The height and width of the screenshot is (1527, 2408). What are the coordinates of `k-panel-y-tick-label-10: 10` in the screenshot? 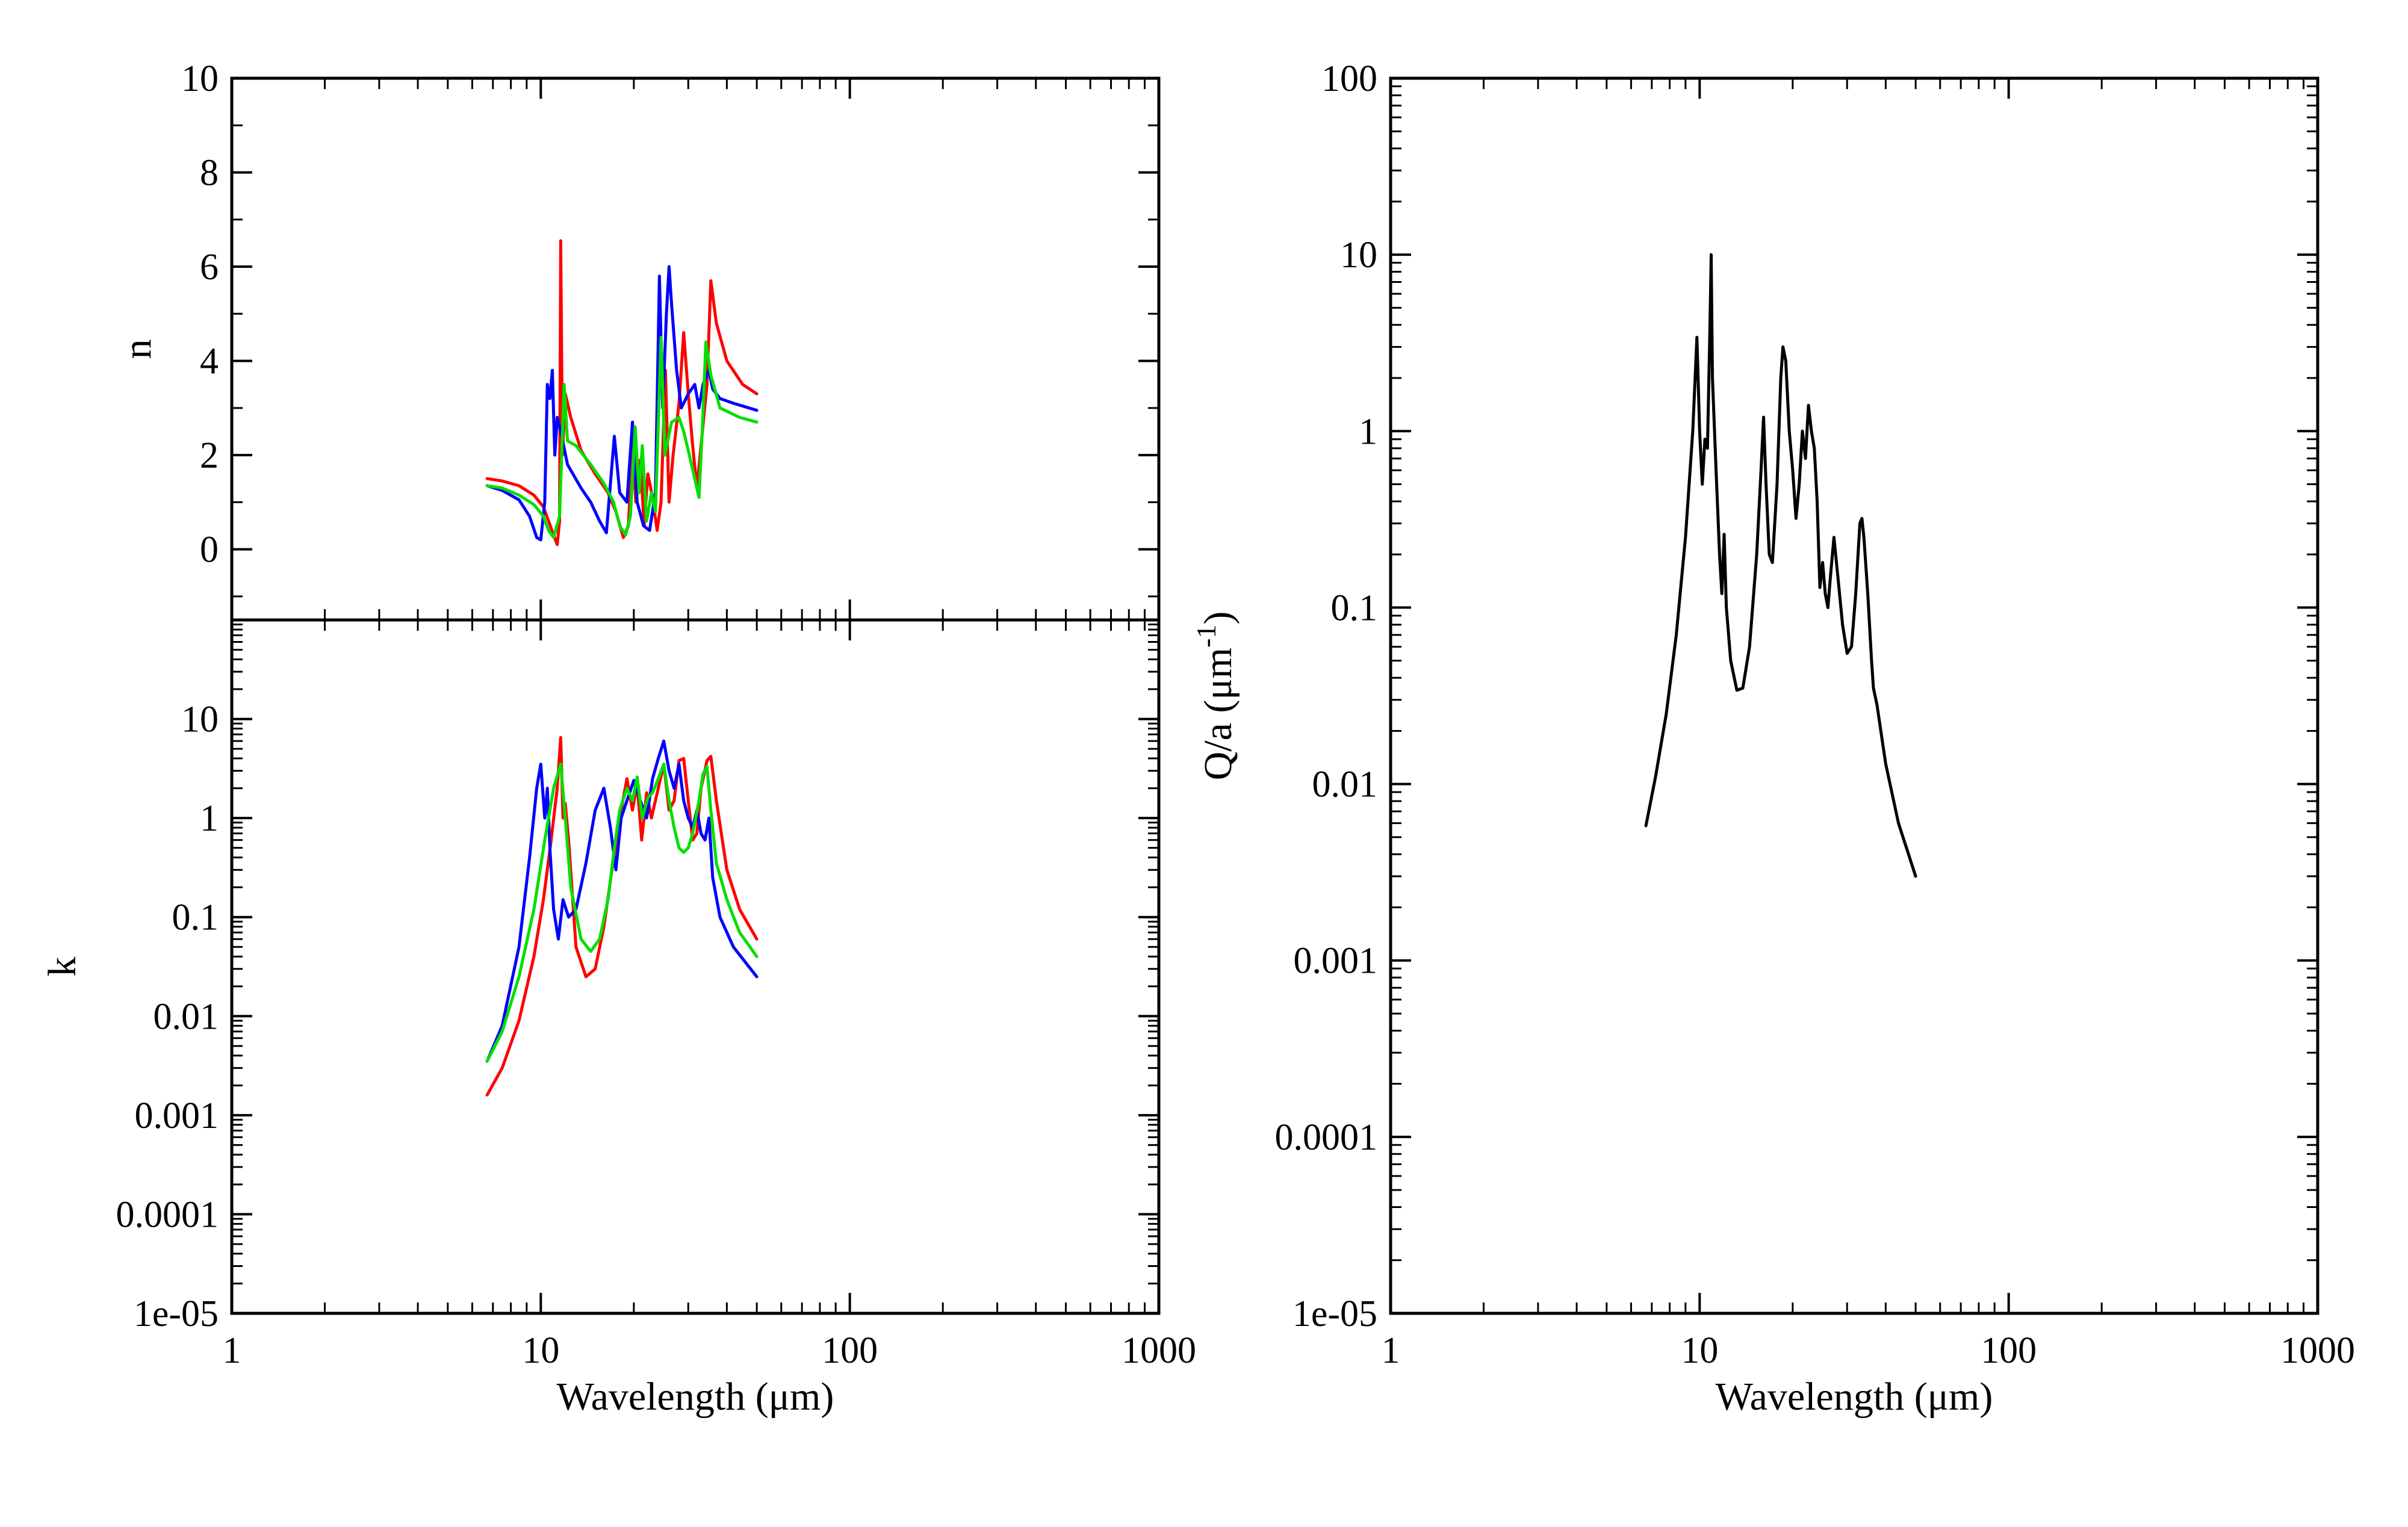 It's located at (200, 719).